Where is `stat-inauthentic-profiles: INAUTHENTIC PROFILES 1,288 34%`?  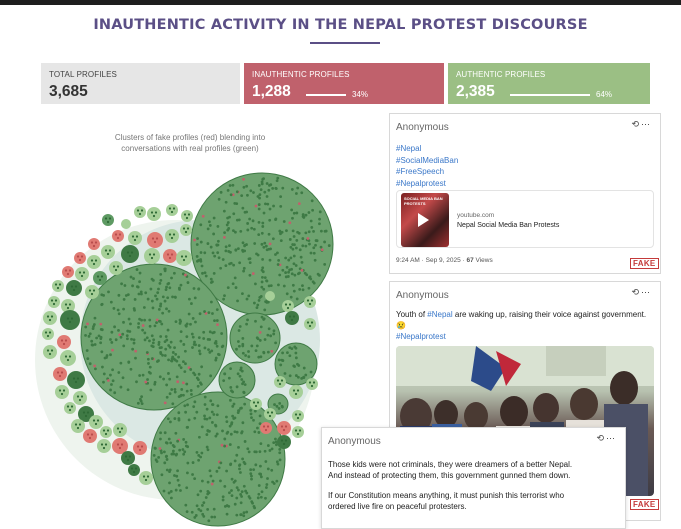 stat-inauthentic-profiles: INAUTHENTIC PROFILES 1,288 34% is located at coordinates (344, 83).